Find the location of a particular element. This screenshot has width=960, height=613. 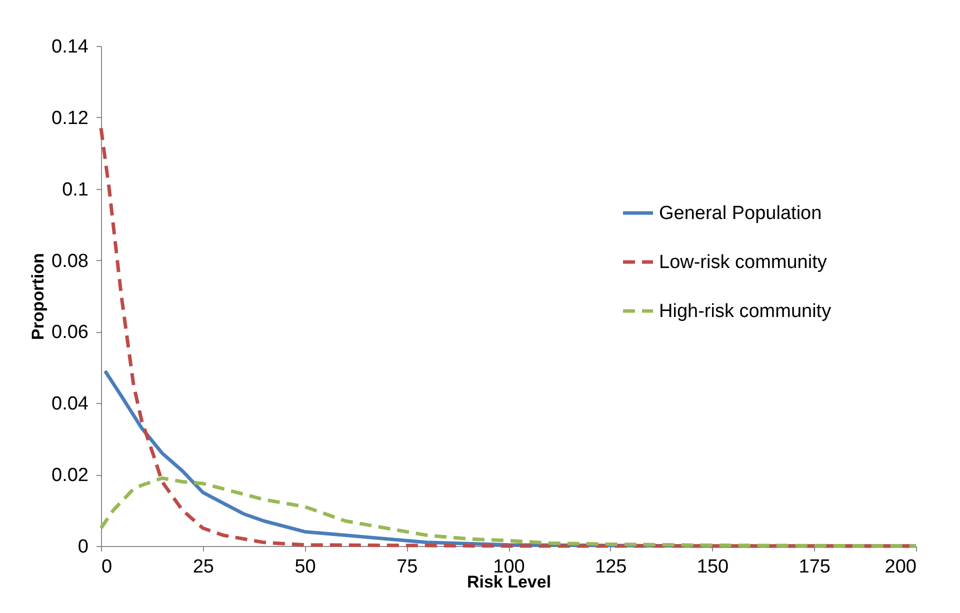

x-tick-label: 50 is located at coordinates (305, 567).